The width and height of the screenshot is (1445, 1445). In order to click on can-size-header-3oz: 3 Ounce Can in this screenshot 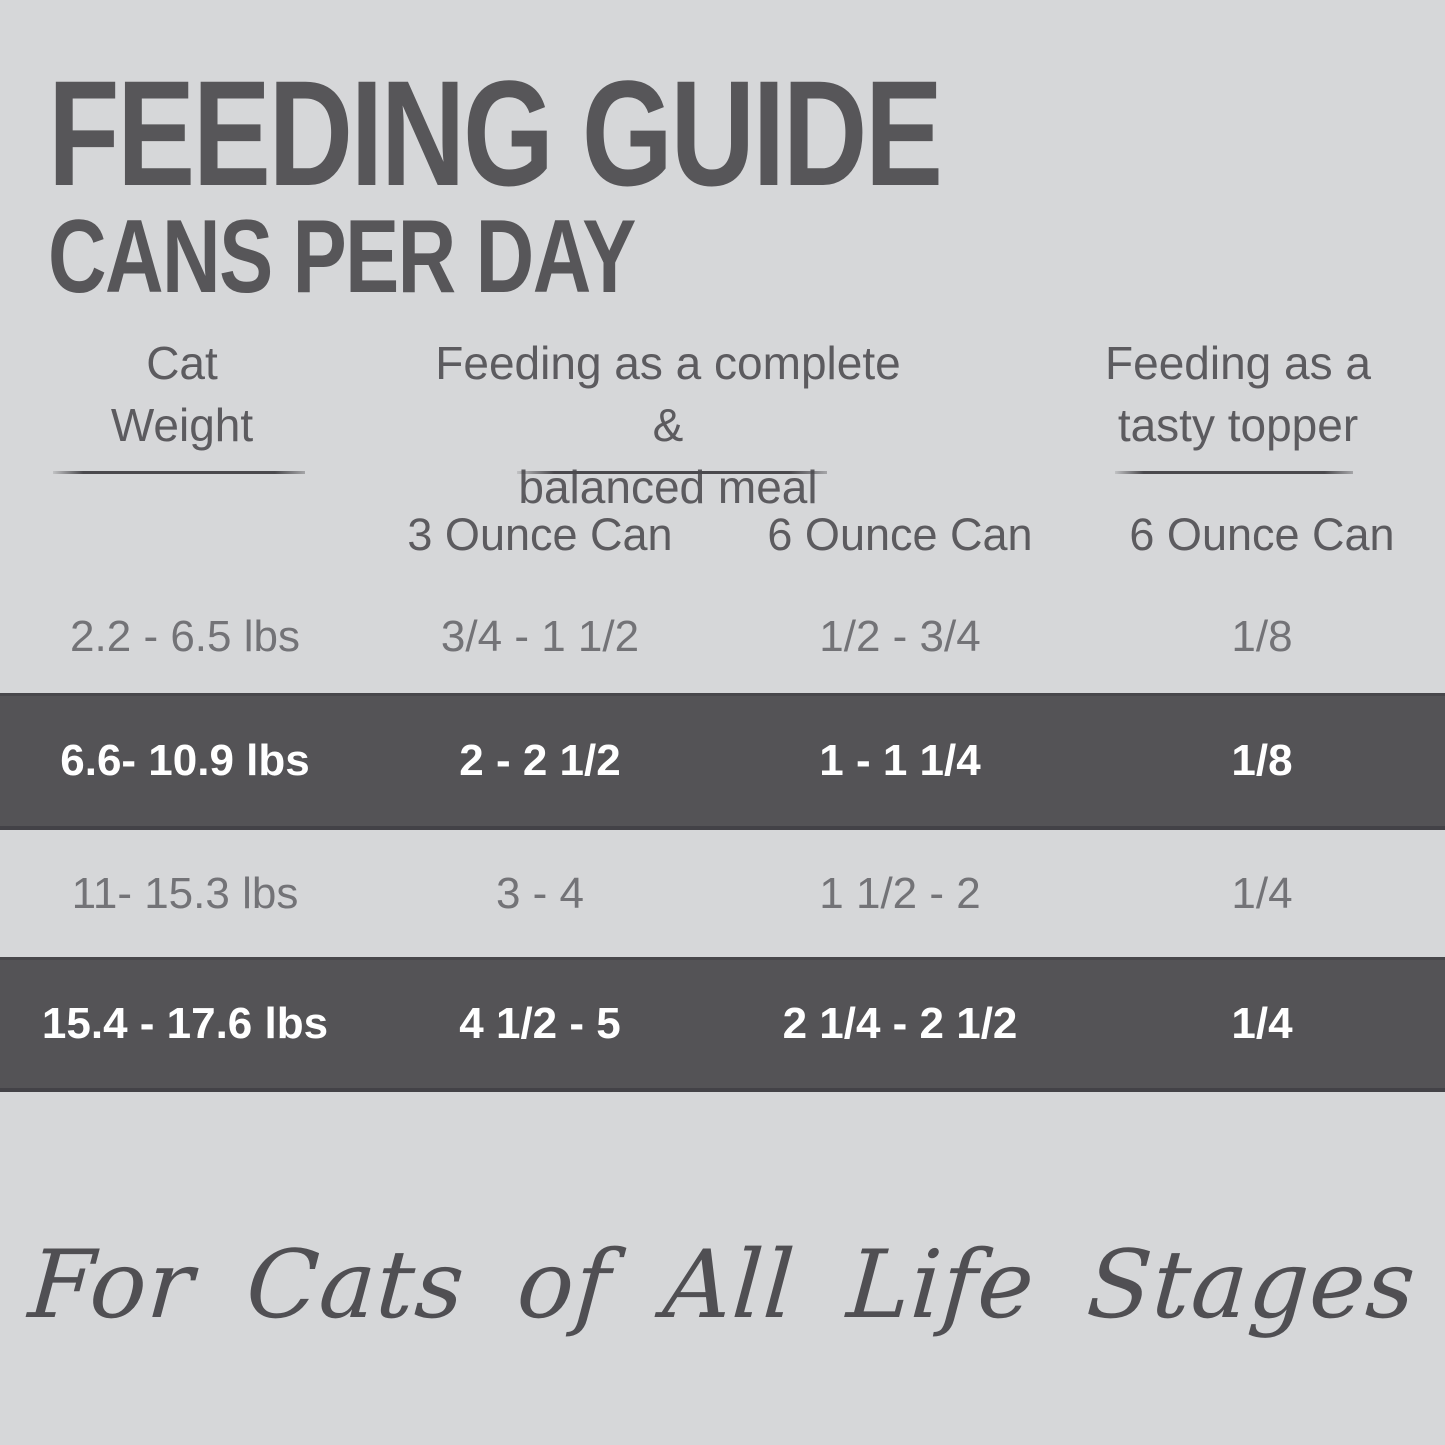, I will do `click(540, 534)`.